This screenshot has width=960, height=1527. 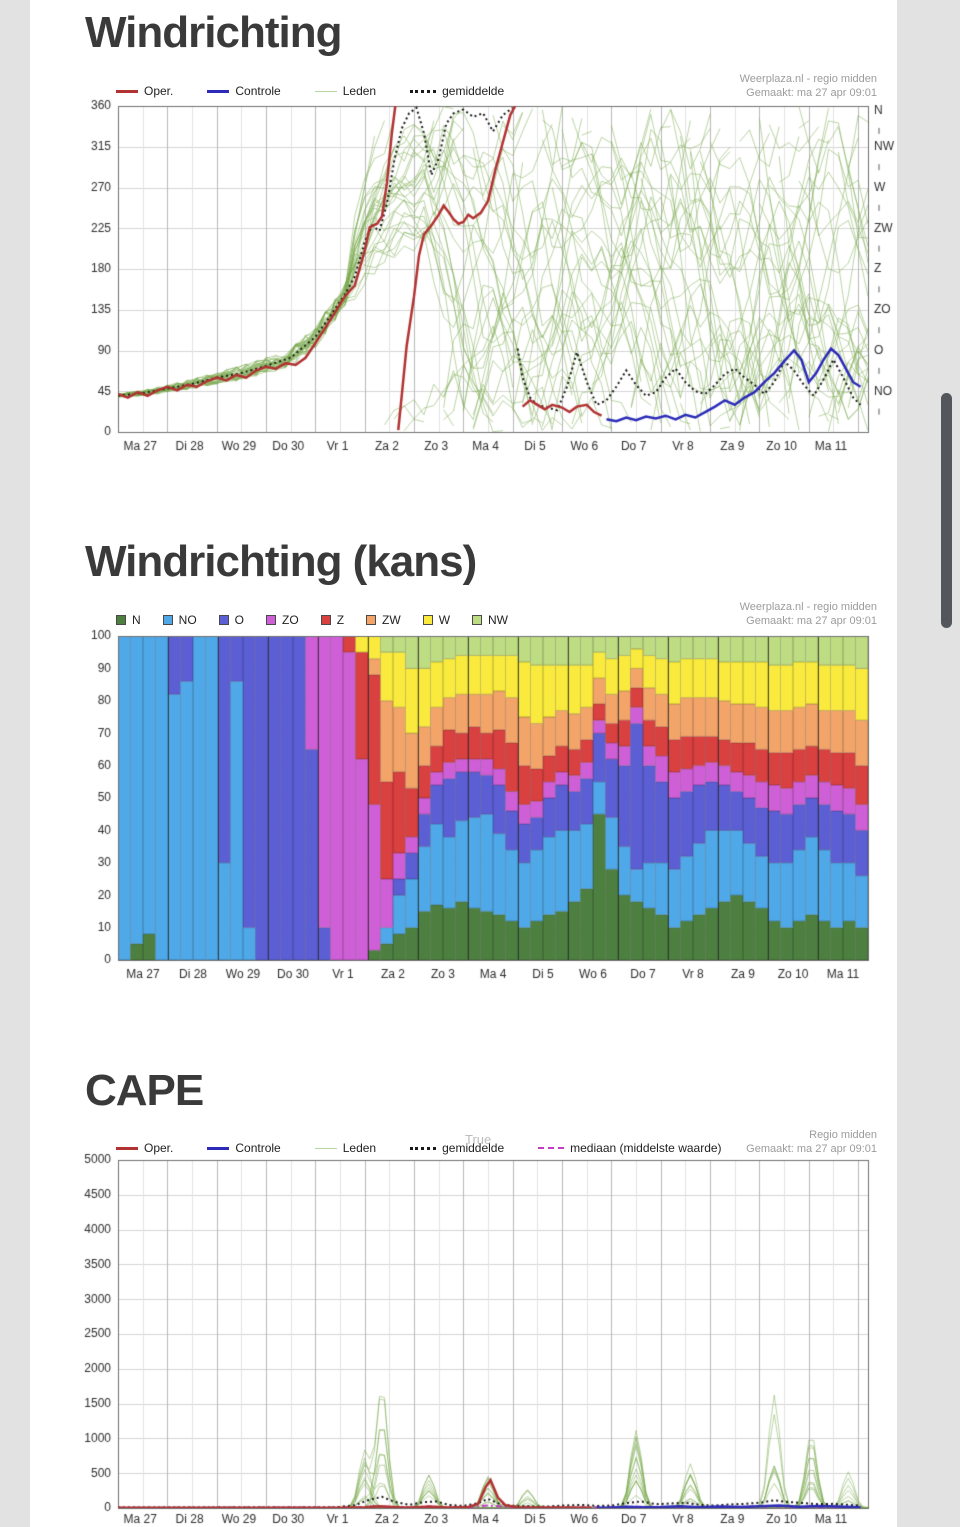 What do you see at coordinates (167, 620) in the screenshot?
I see `legend-sample-no` at bounding box center [167, 620].